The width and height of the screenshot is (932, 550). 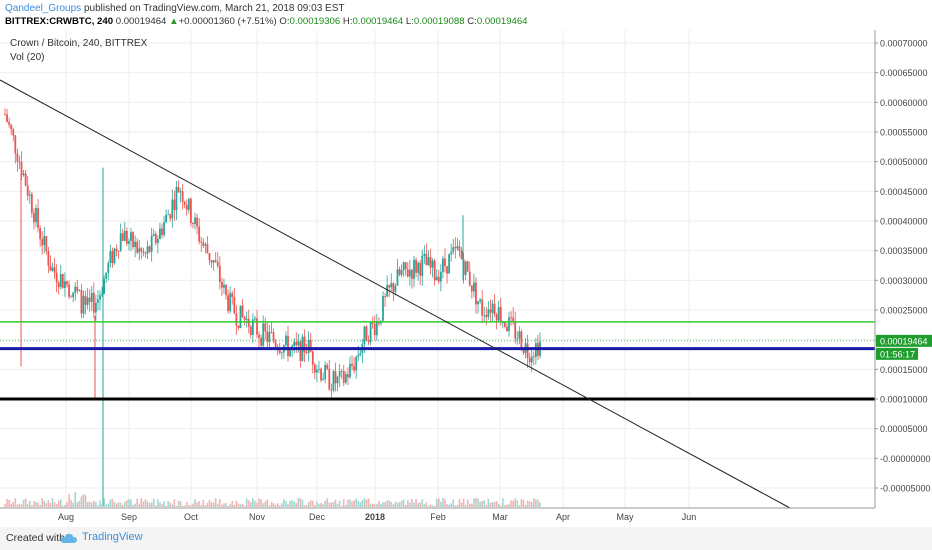 I want to click on change-value: +0.00001360 (+7.51%), so click(x=227, y=21).